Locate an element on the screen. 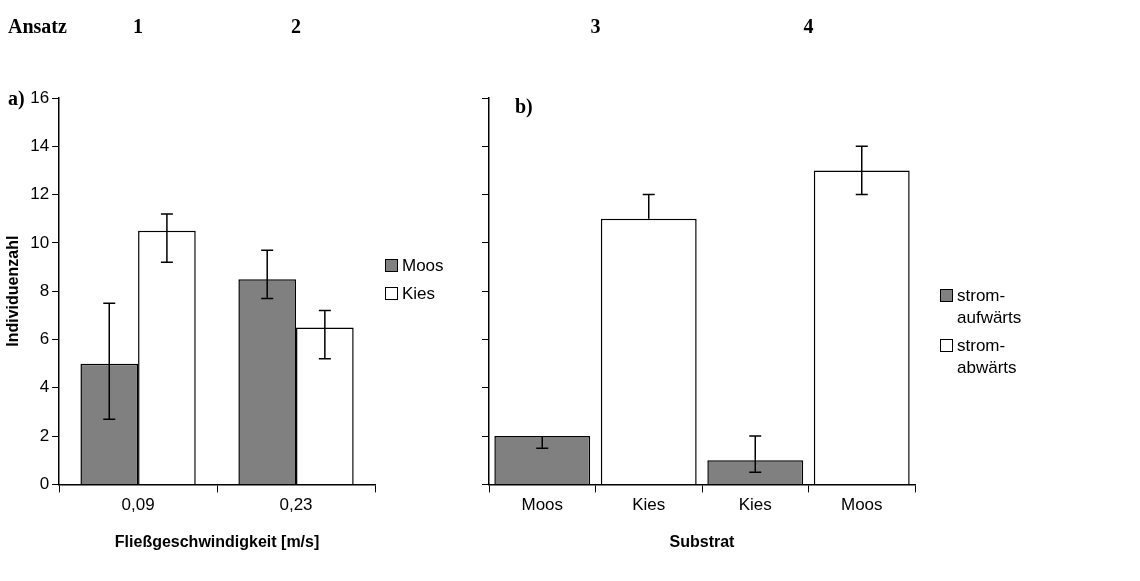 This screenshot has height=581, width=1140. x-tick-label: 0,23 is located at coordinates (296, 505).